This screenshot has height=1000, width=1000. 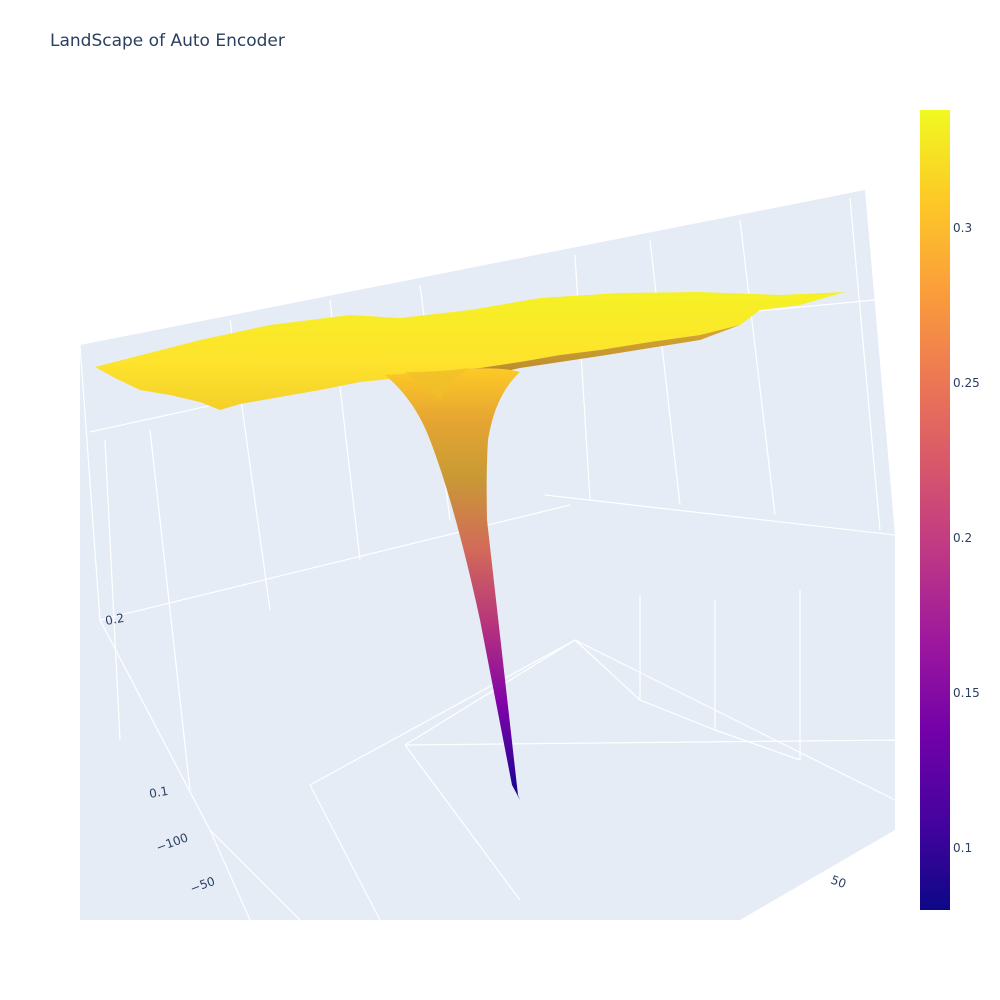 What do you see at coordinates (962, 848) in the screenshot?
I see `colorbar-tick-label: 0.1` at bounding box center [962, 848].